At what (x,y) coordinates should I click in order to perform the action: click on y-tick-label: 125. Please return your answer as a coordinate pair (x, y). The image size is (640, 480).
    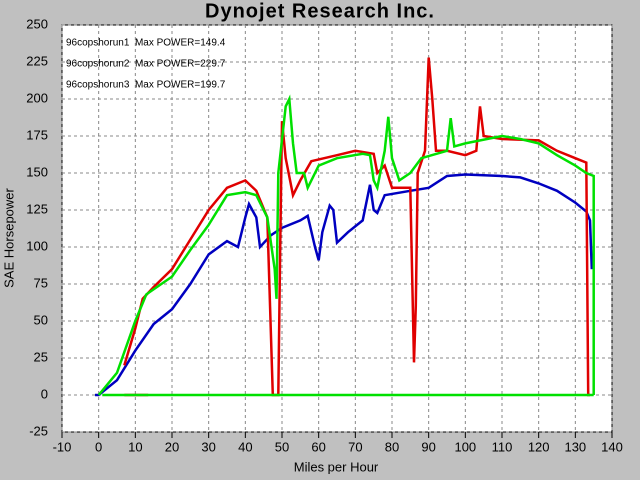
    Looking at the image, I should click on (37, 208).